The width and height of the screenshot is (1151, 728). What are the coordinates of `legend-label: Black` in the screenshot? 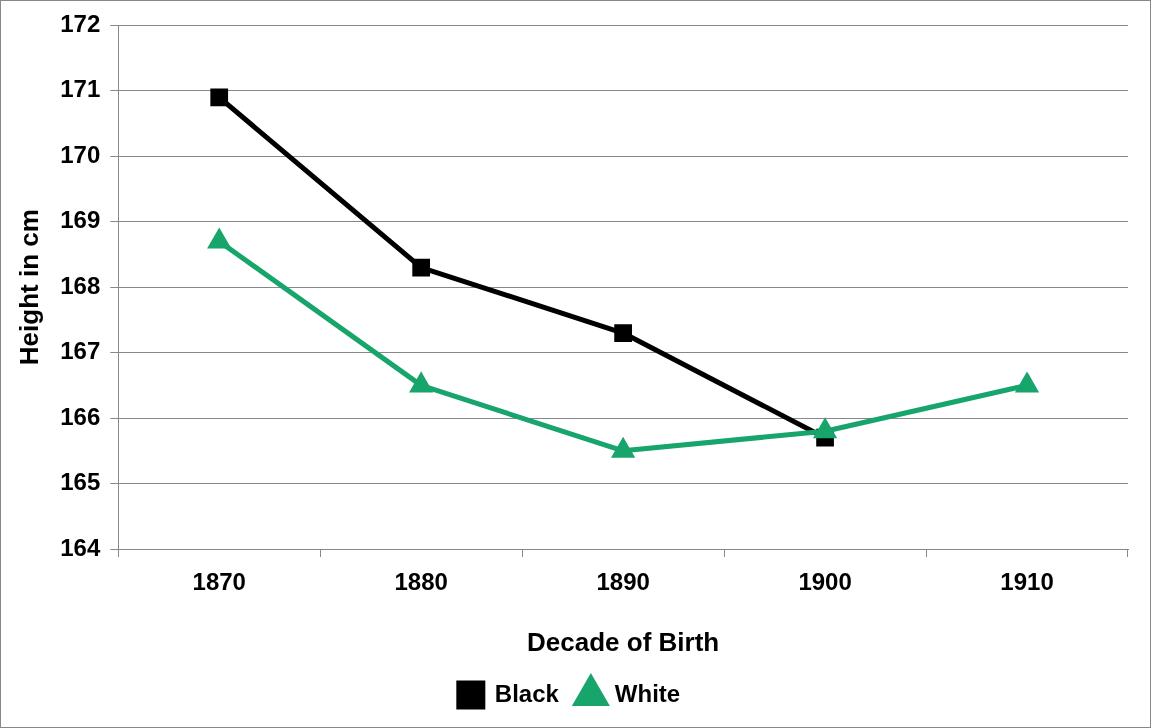 It's located at (527, 693).